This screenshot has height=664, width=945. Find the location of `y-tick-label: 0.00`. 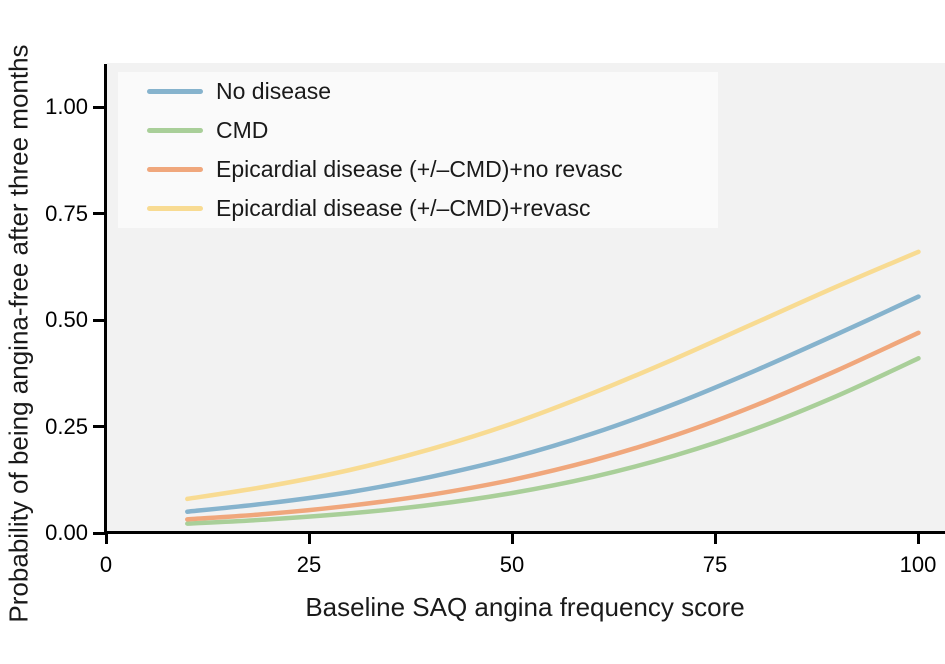

y-tick-label: 0.00 is located at coordinates (66, 532).